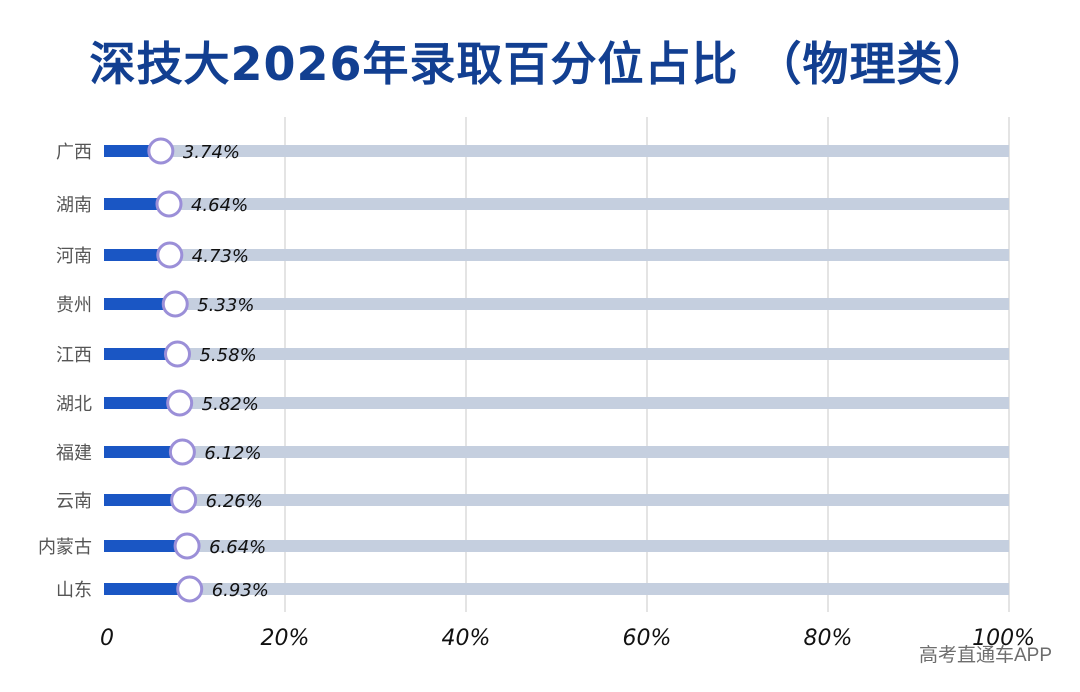 This screenshot has height=692, width=1080. Describe the element at coordinates (232, 453) in the screenshot. I see `value-label: 6.12%` at that location.